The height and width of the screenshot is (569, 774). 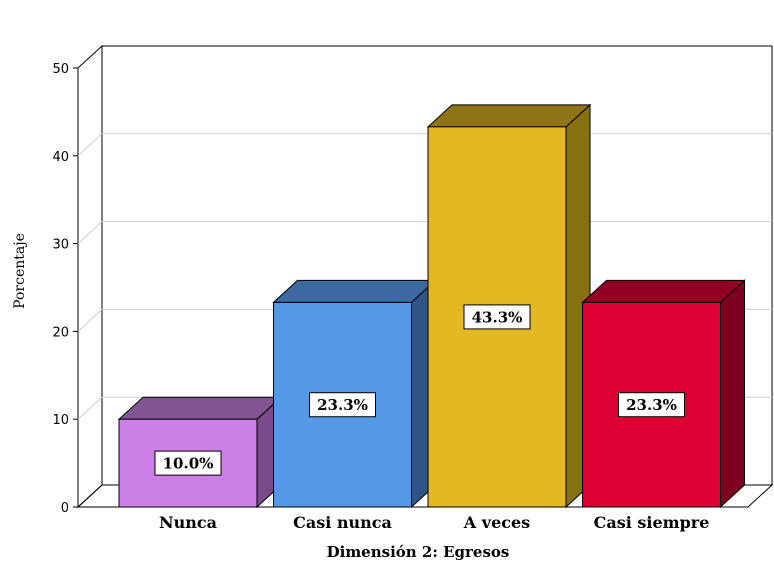 I want to click on x-category-label: Casi siempre, so click(x=652, y=522).